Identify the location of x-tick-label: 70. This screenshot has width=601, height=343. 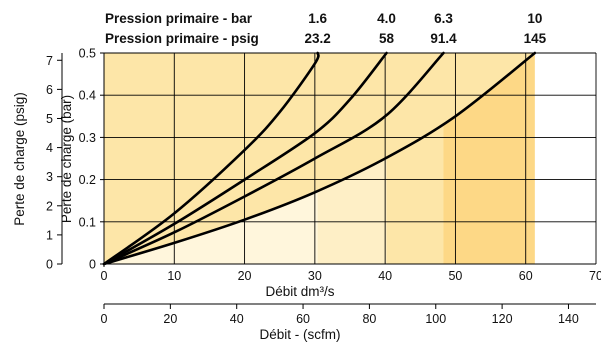
(595, 276).